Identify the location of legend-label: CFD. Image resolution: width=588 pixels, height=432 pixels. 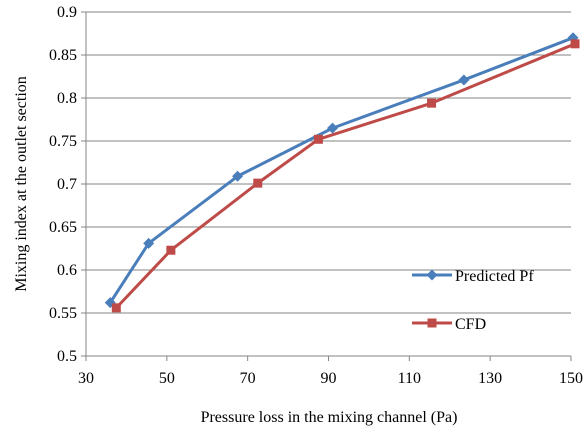
(470, 324).